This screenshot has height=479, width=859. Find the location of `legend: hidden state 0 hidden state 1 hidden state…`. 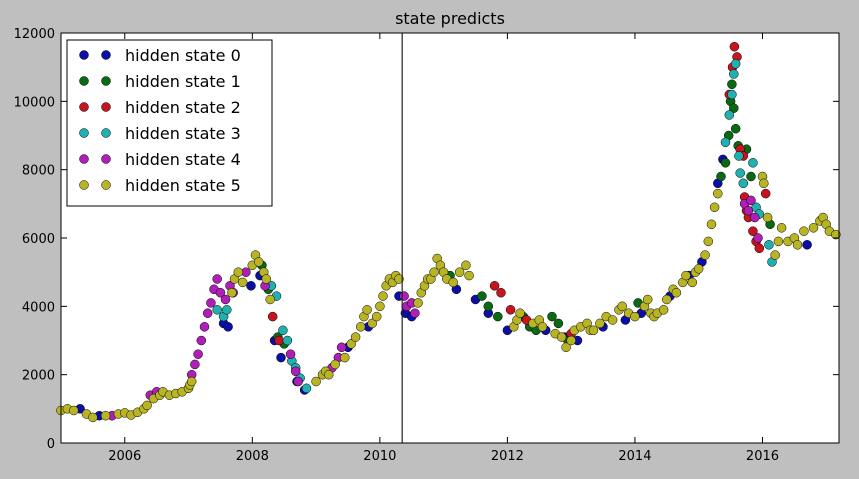

legend: hidden state 0 hidden state 1 hidden state… is located at coordinates (169, 123).